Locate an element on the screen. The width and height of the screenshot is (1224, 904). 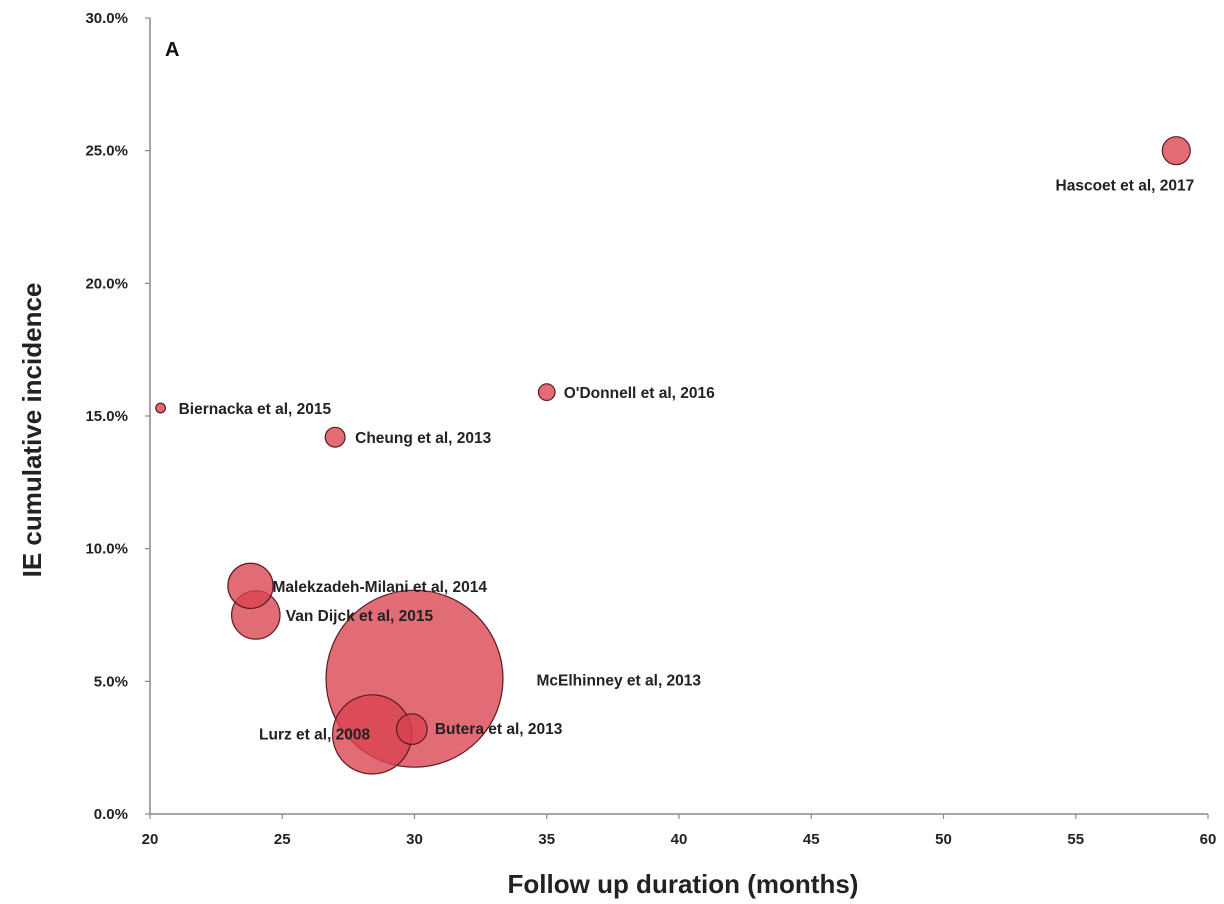
x-tick-label: 25 is located at coordinates (282, 839).